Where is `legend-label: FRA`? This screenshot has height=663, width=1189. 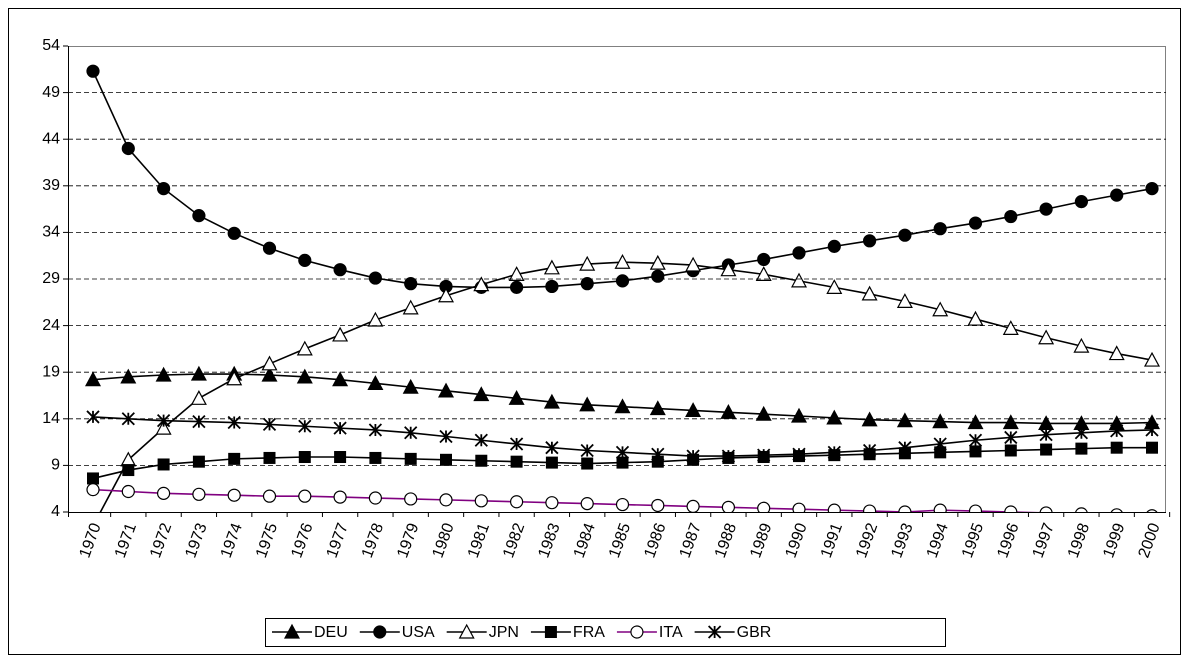 legend-label: FRA is located at coordinates (589, 632).